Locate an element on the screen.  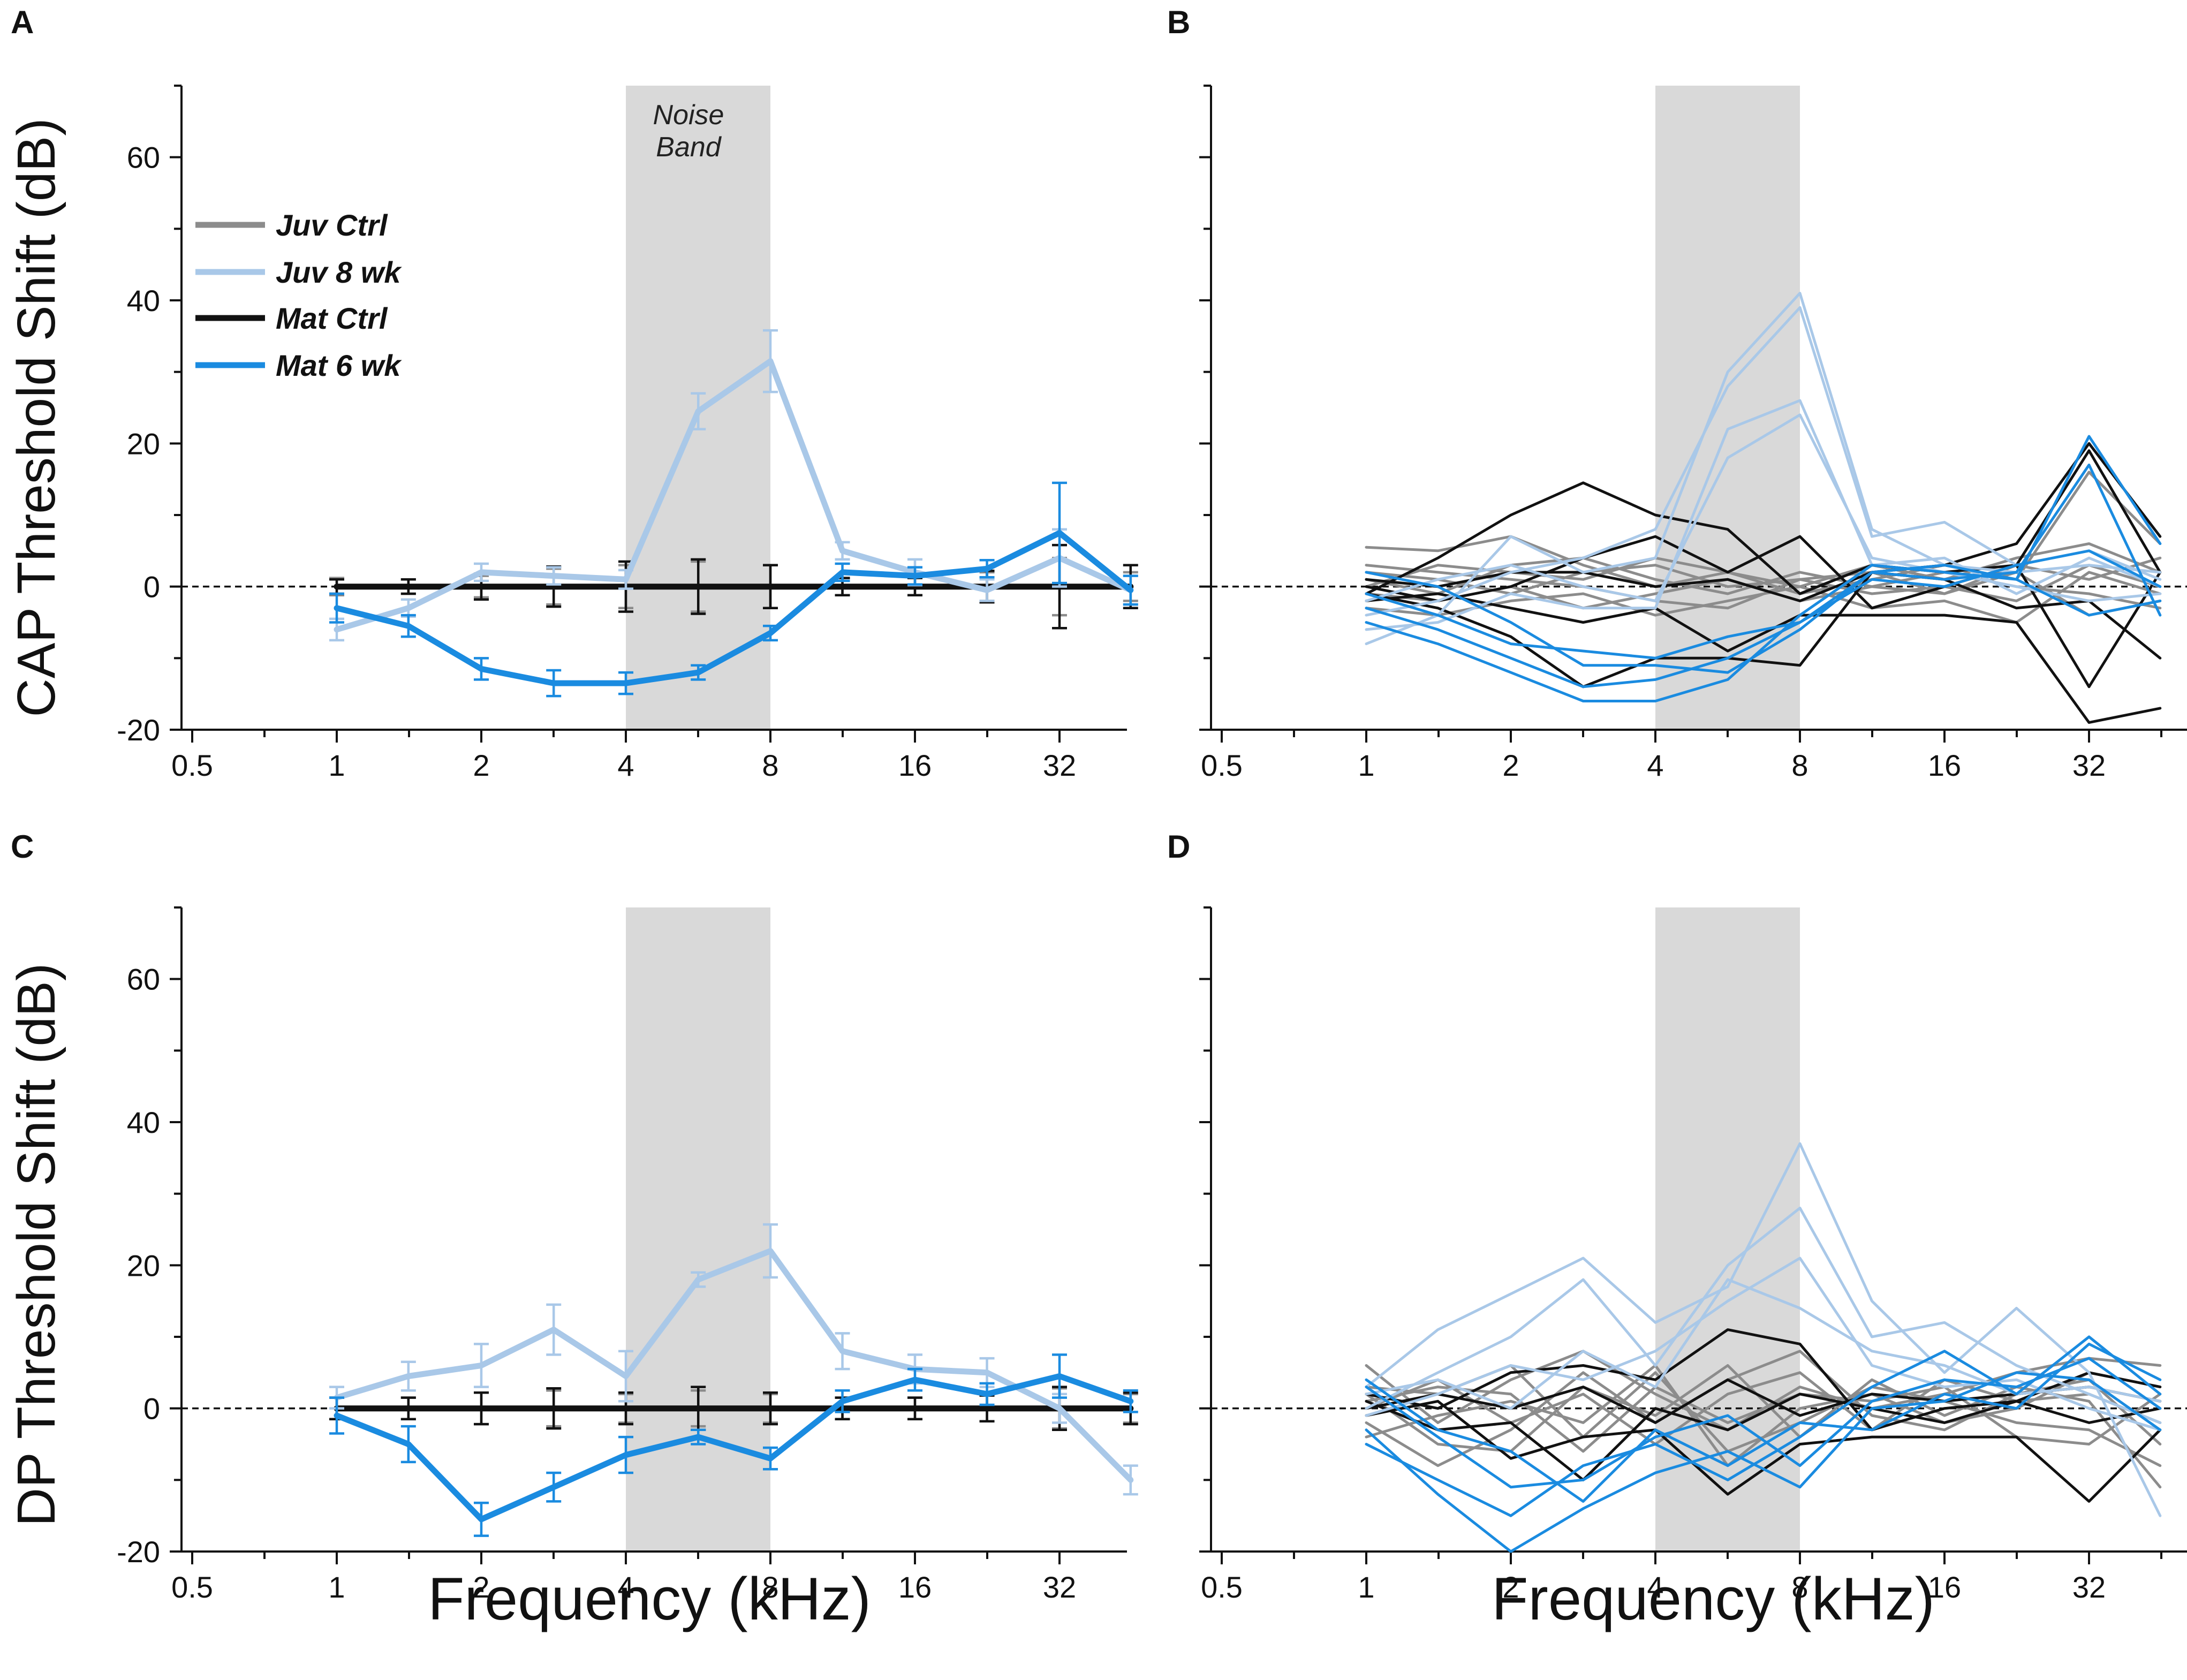
legend: Juv Ctrl Juv 8 wk Mat Ctrl Mat 6 wk is located at coordinates (298, 295).